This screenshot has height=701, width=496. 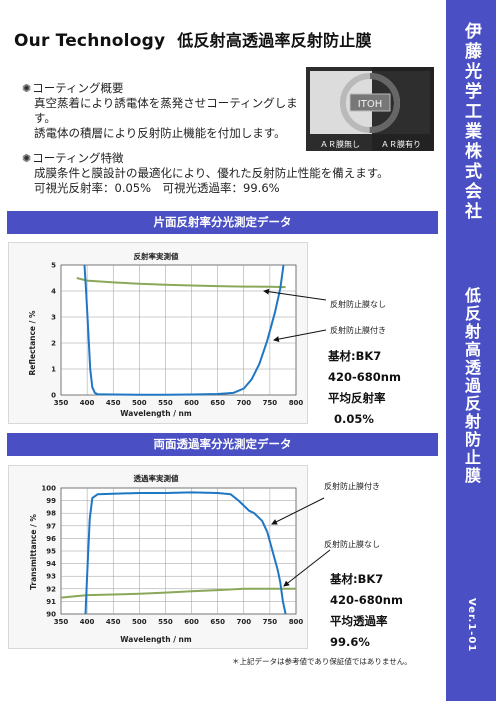 I want to click on y-tick-label: 95, so click(x=51, y=552).